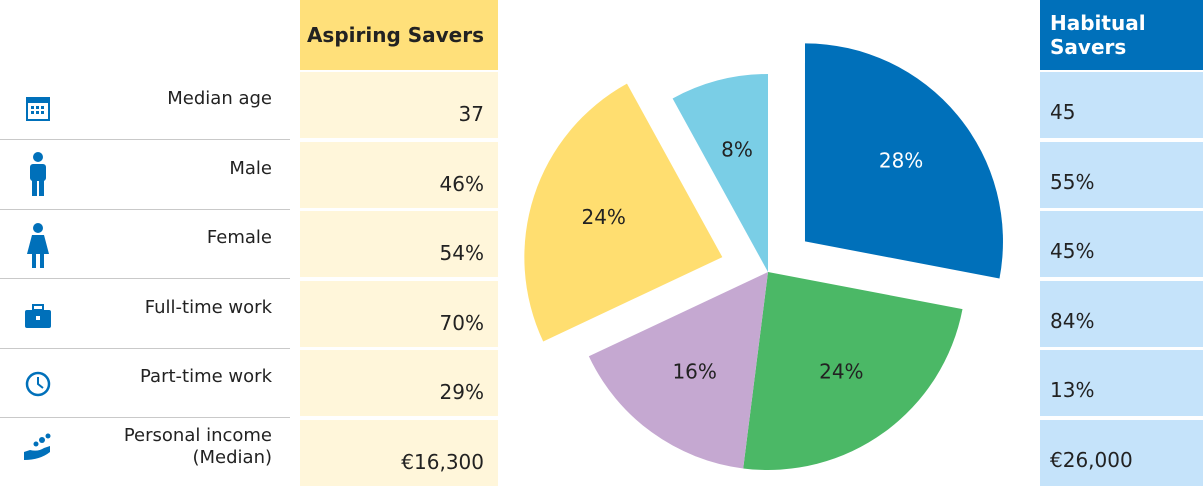 The image size is (1203, 488). What do you see at coordinates (1121, 383) in the screenshot?
I see `habitual-value: 13%` at bounding box center [1121, 383].